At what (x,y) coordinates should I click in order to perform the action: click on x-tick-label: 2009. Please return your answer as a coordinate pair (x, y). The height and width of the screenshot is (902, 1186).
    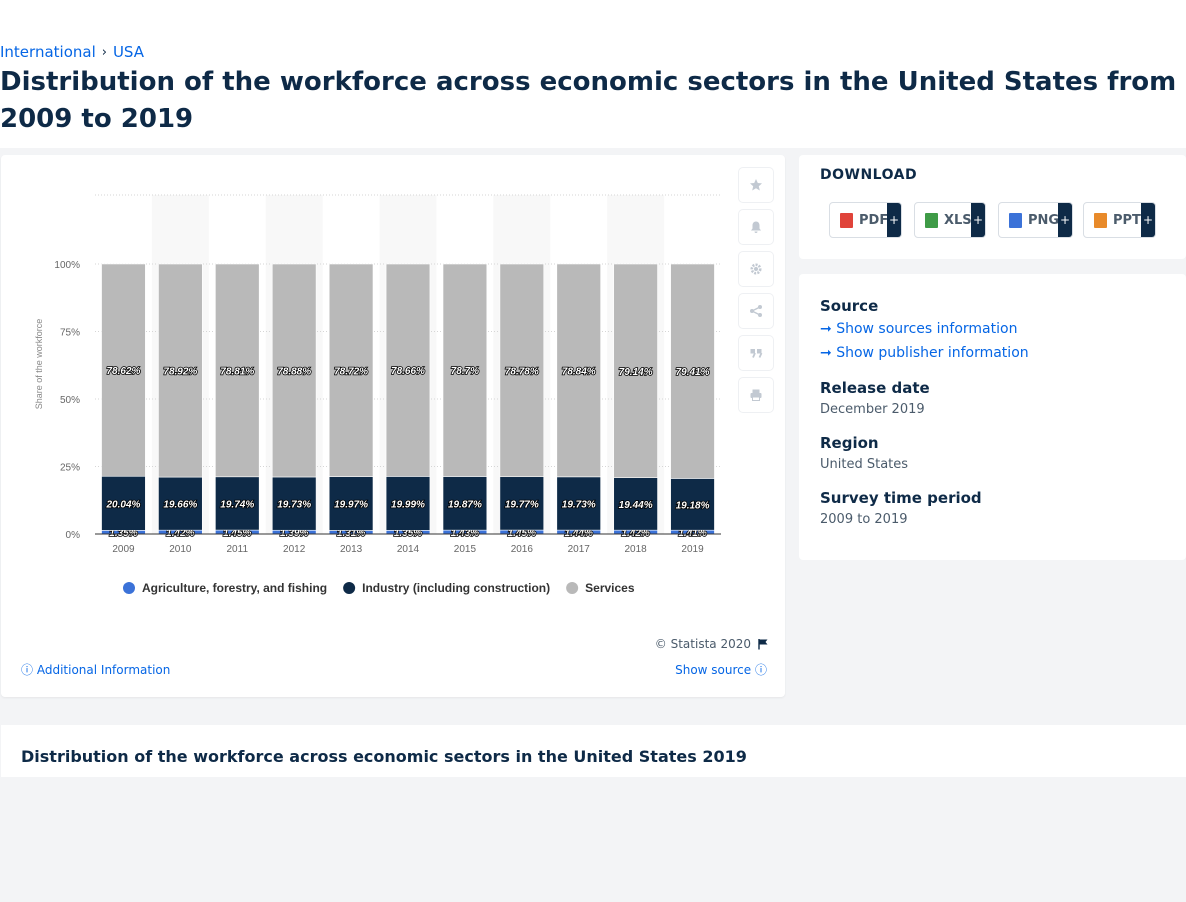
    Looking at the image, I should click on (123, 549).